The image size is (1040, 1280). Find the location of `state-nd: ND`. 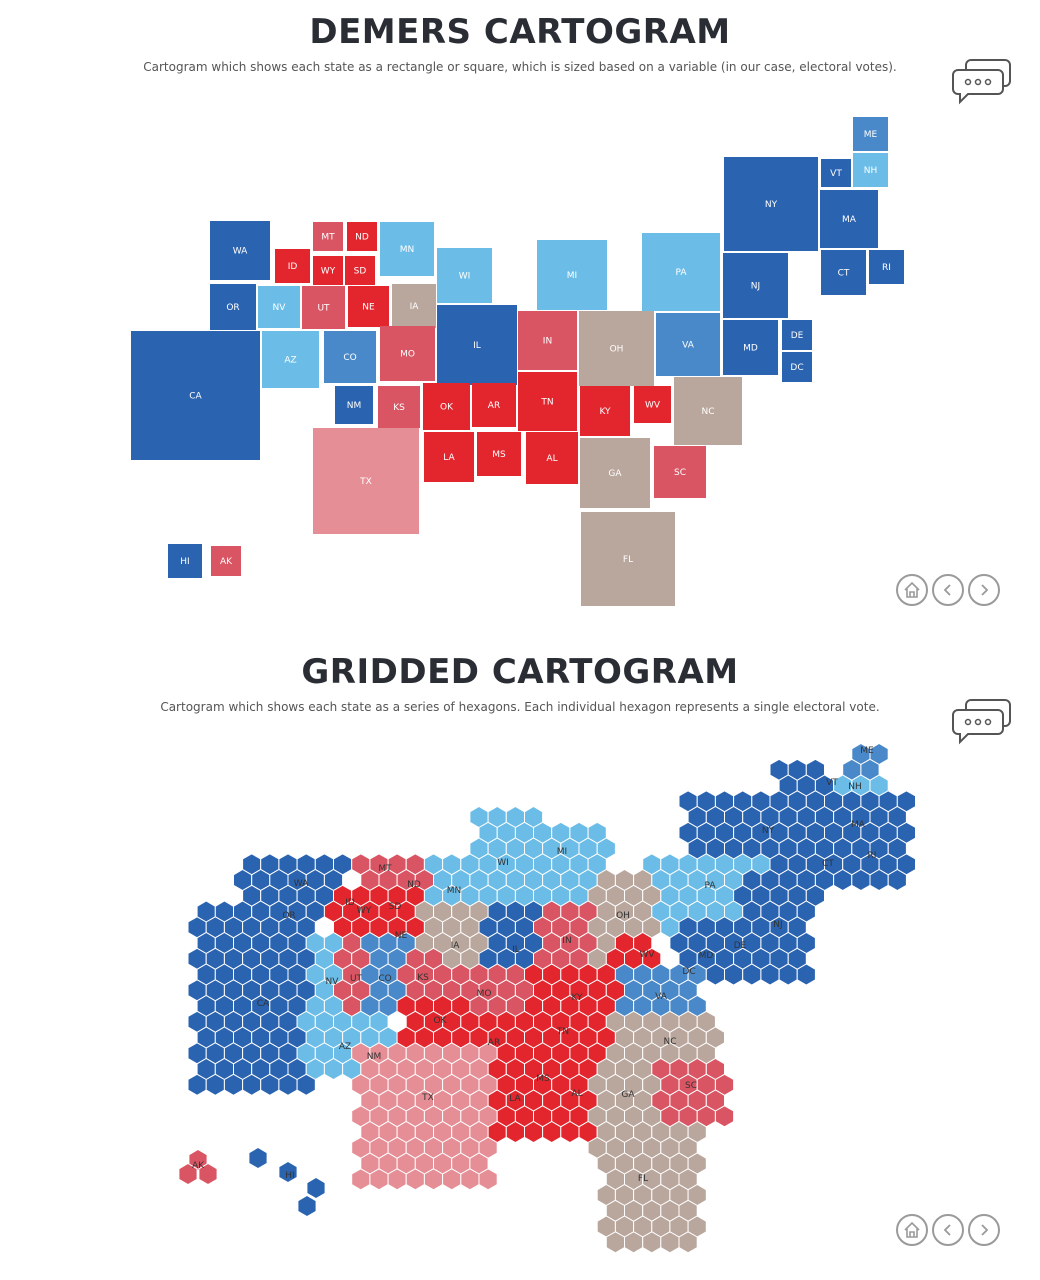

state-nd: ND is located at coordinates (362, 236).